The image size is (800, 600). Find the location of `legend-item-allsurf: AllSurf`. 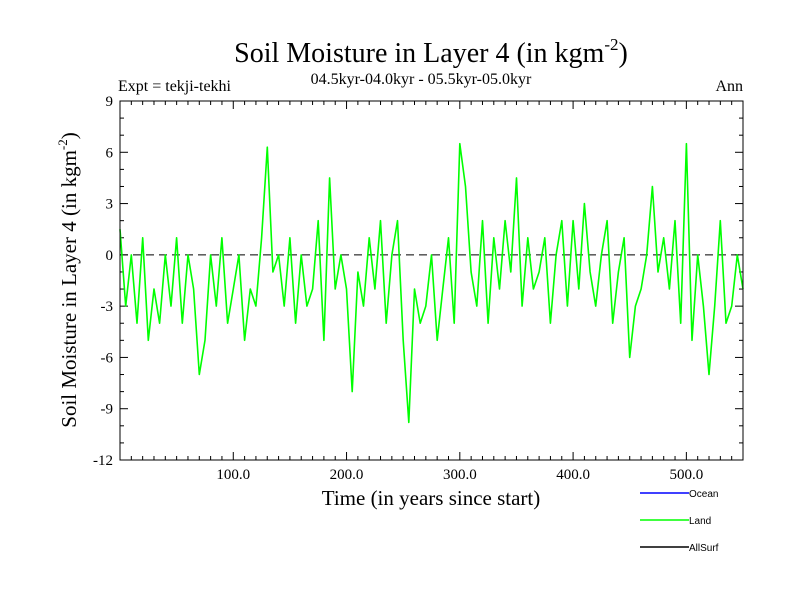

legend-item-allsurf: AllSurf is located at coordinates (679, 548).